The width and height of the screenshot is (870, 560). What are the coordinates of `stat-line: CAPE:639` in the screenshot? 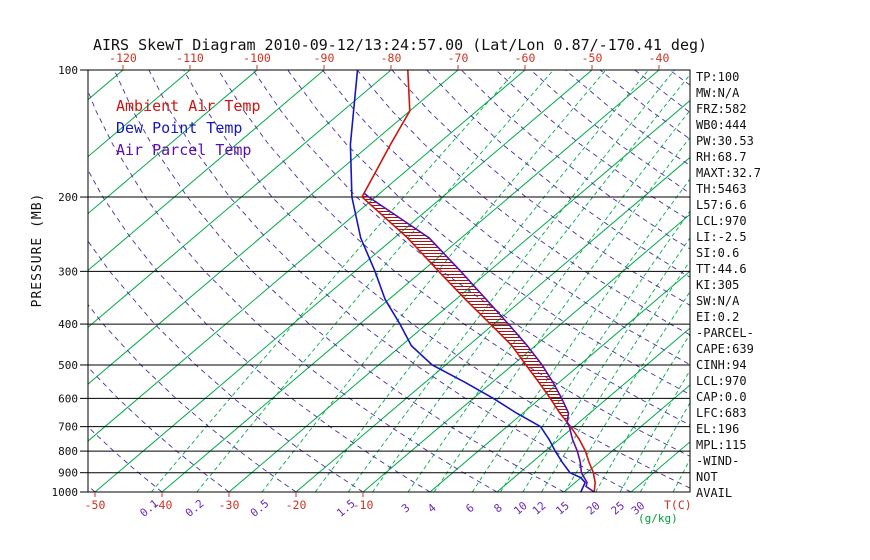 It's located at (725, 349).